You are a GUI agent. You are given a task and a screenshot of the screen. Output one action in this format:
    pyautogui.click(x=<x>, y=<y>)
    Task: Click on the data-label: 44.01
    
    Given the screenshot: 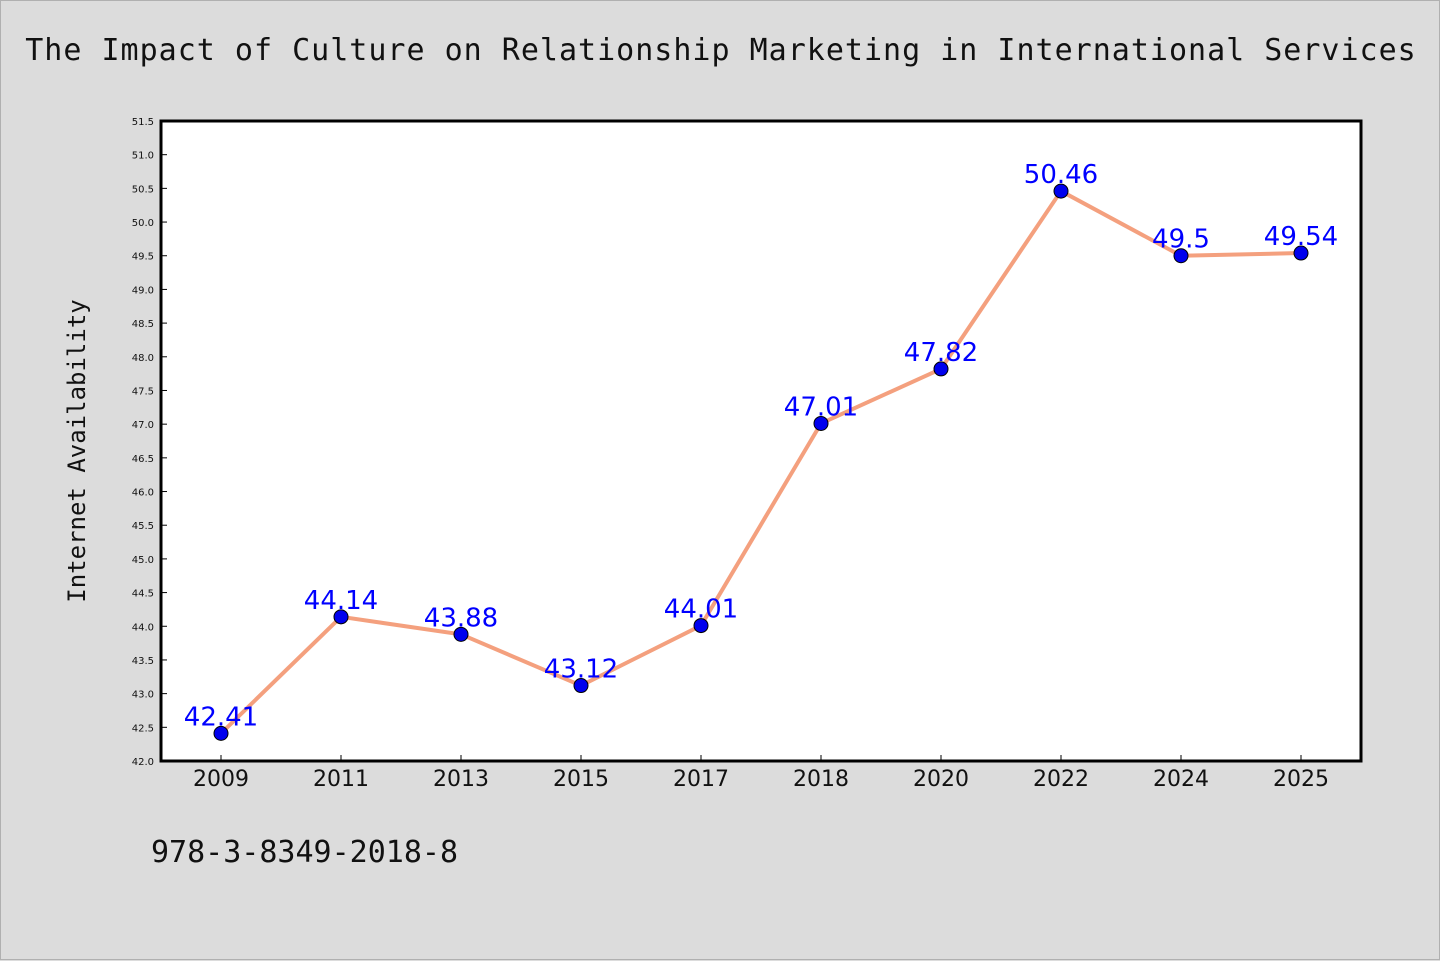 What is the action you would take?
    pyautogui.click(x=701, y=610)
    